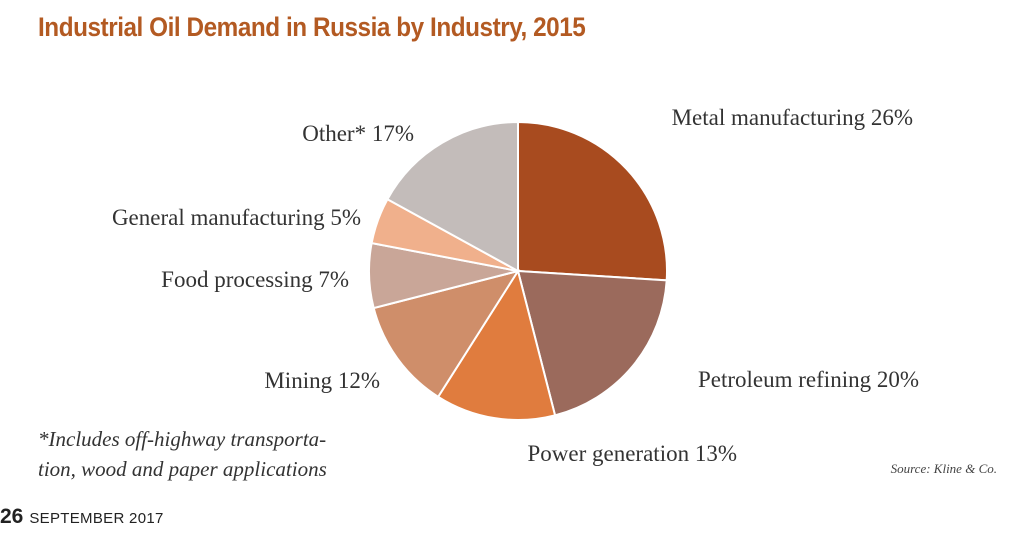 The width and height of the screenshot is (1019, 542). Describe the element at coordinates (792, 117) in the screenshot. I see `slice-label-metal-manufacturing: Metal manufacturing 26%` at that location.